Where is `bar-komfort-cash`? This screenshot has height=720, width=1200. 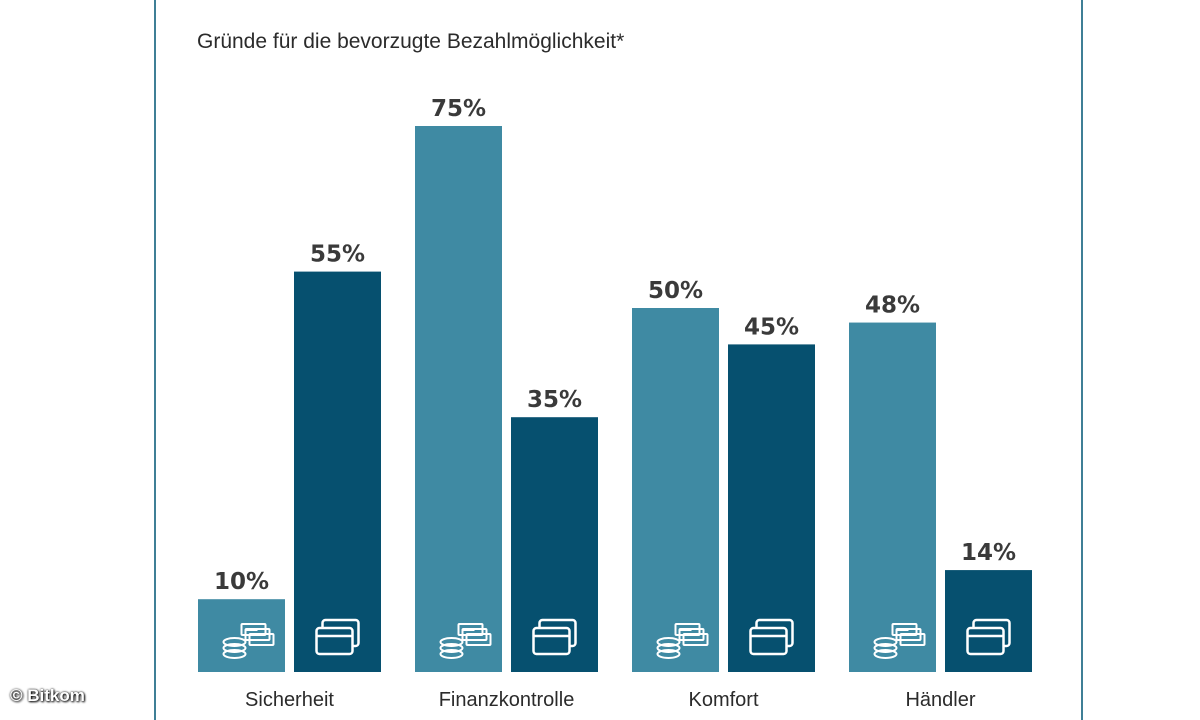 bar-komfort-cash is located at coordinates (675, 490).